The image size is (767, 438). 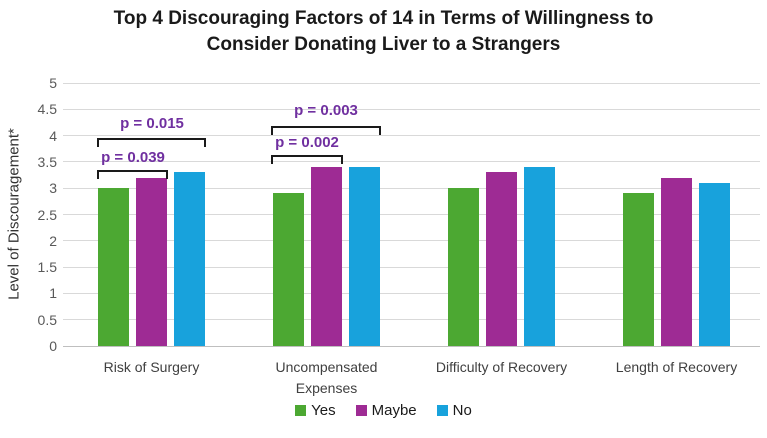 What do you see at coordinates (151, 367) in the screenshot?
I see `x-category-label: Risk of Surgery` at bounding box center [151, 367].